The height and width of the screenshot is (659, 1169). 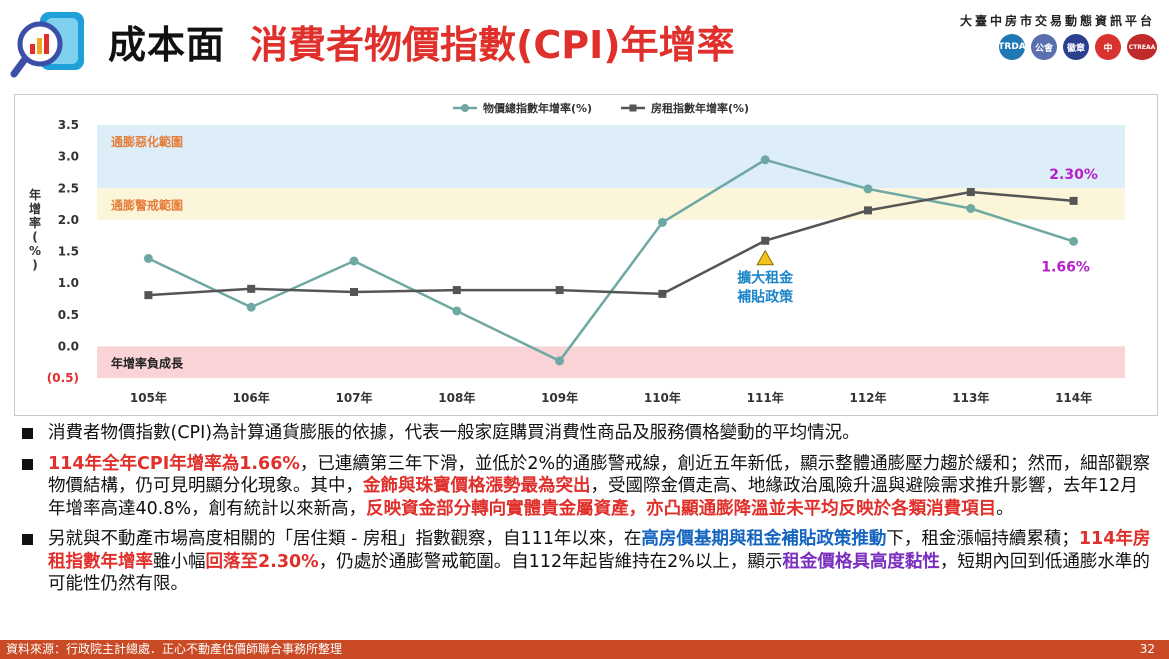 I want to click on partner-logos: TRDA 公會 徽章 中 CTREAA, so click(x=1077, y=47).